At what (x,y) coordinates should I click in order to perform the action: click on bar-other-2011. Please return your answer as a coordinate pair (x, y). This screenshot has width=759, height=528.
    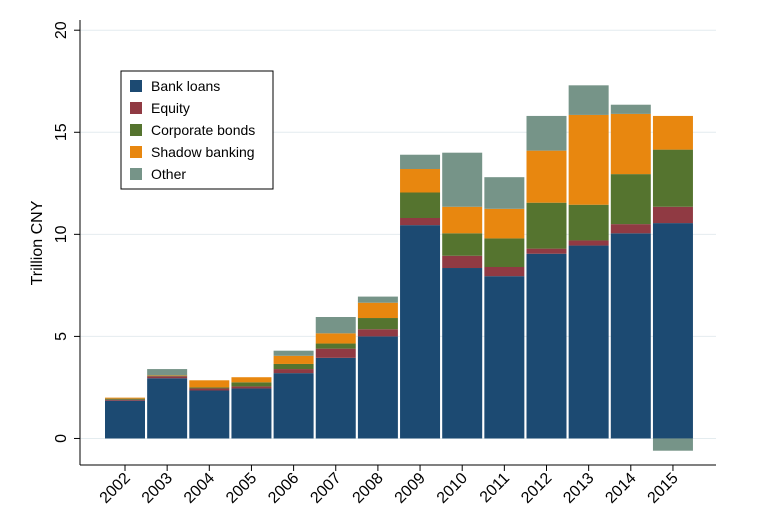
    Looking at the image, I should click on (504, 193).